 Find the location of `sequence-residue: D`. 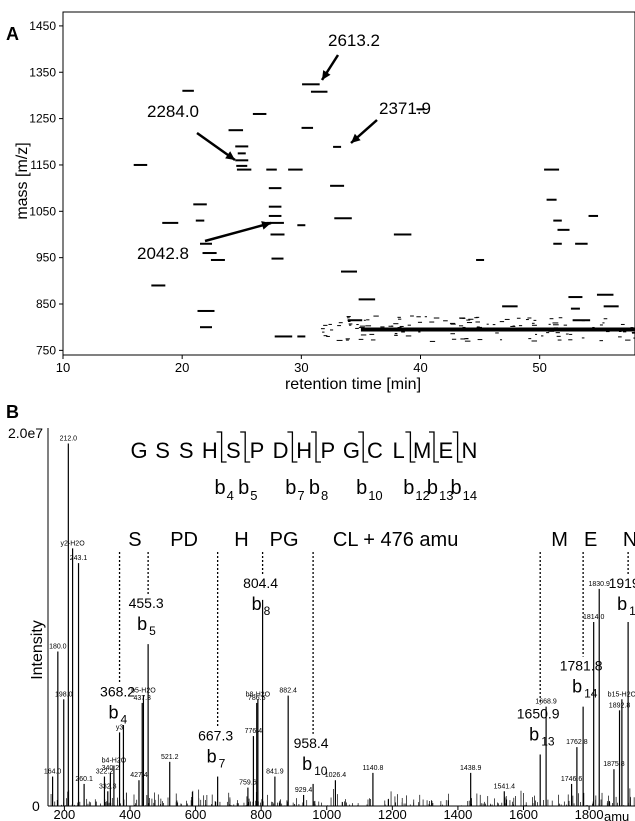

sequence-residue: D is located at coordinates (281, 450).